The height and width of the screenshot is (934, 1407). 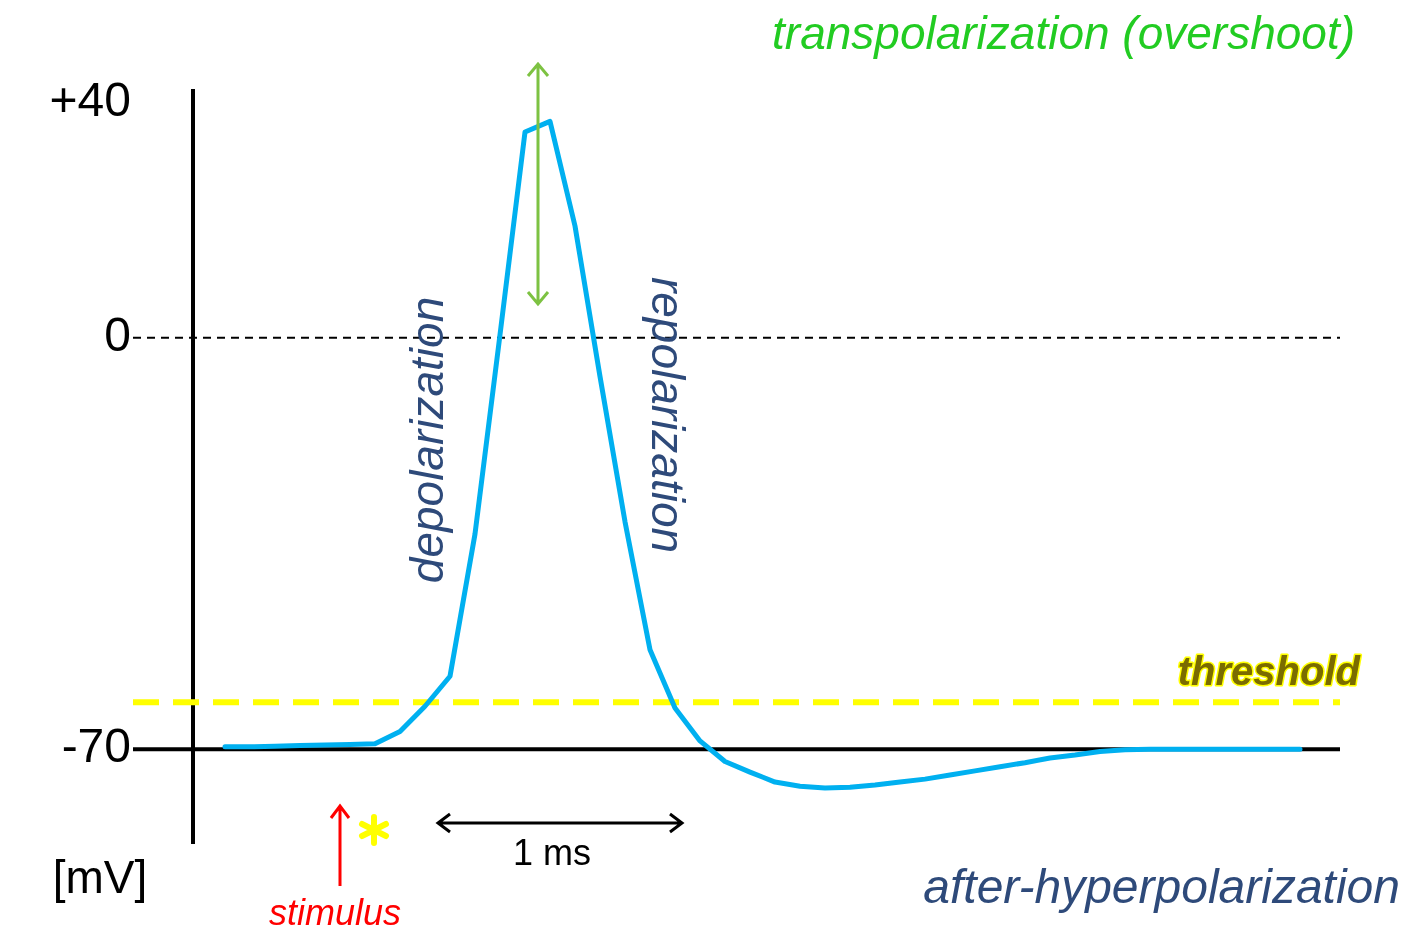 I want to click on annotation: repolarization, so click(x=668, y=415).